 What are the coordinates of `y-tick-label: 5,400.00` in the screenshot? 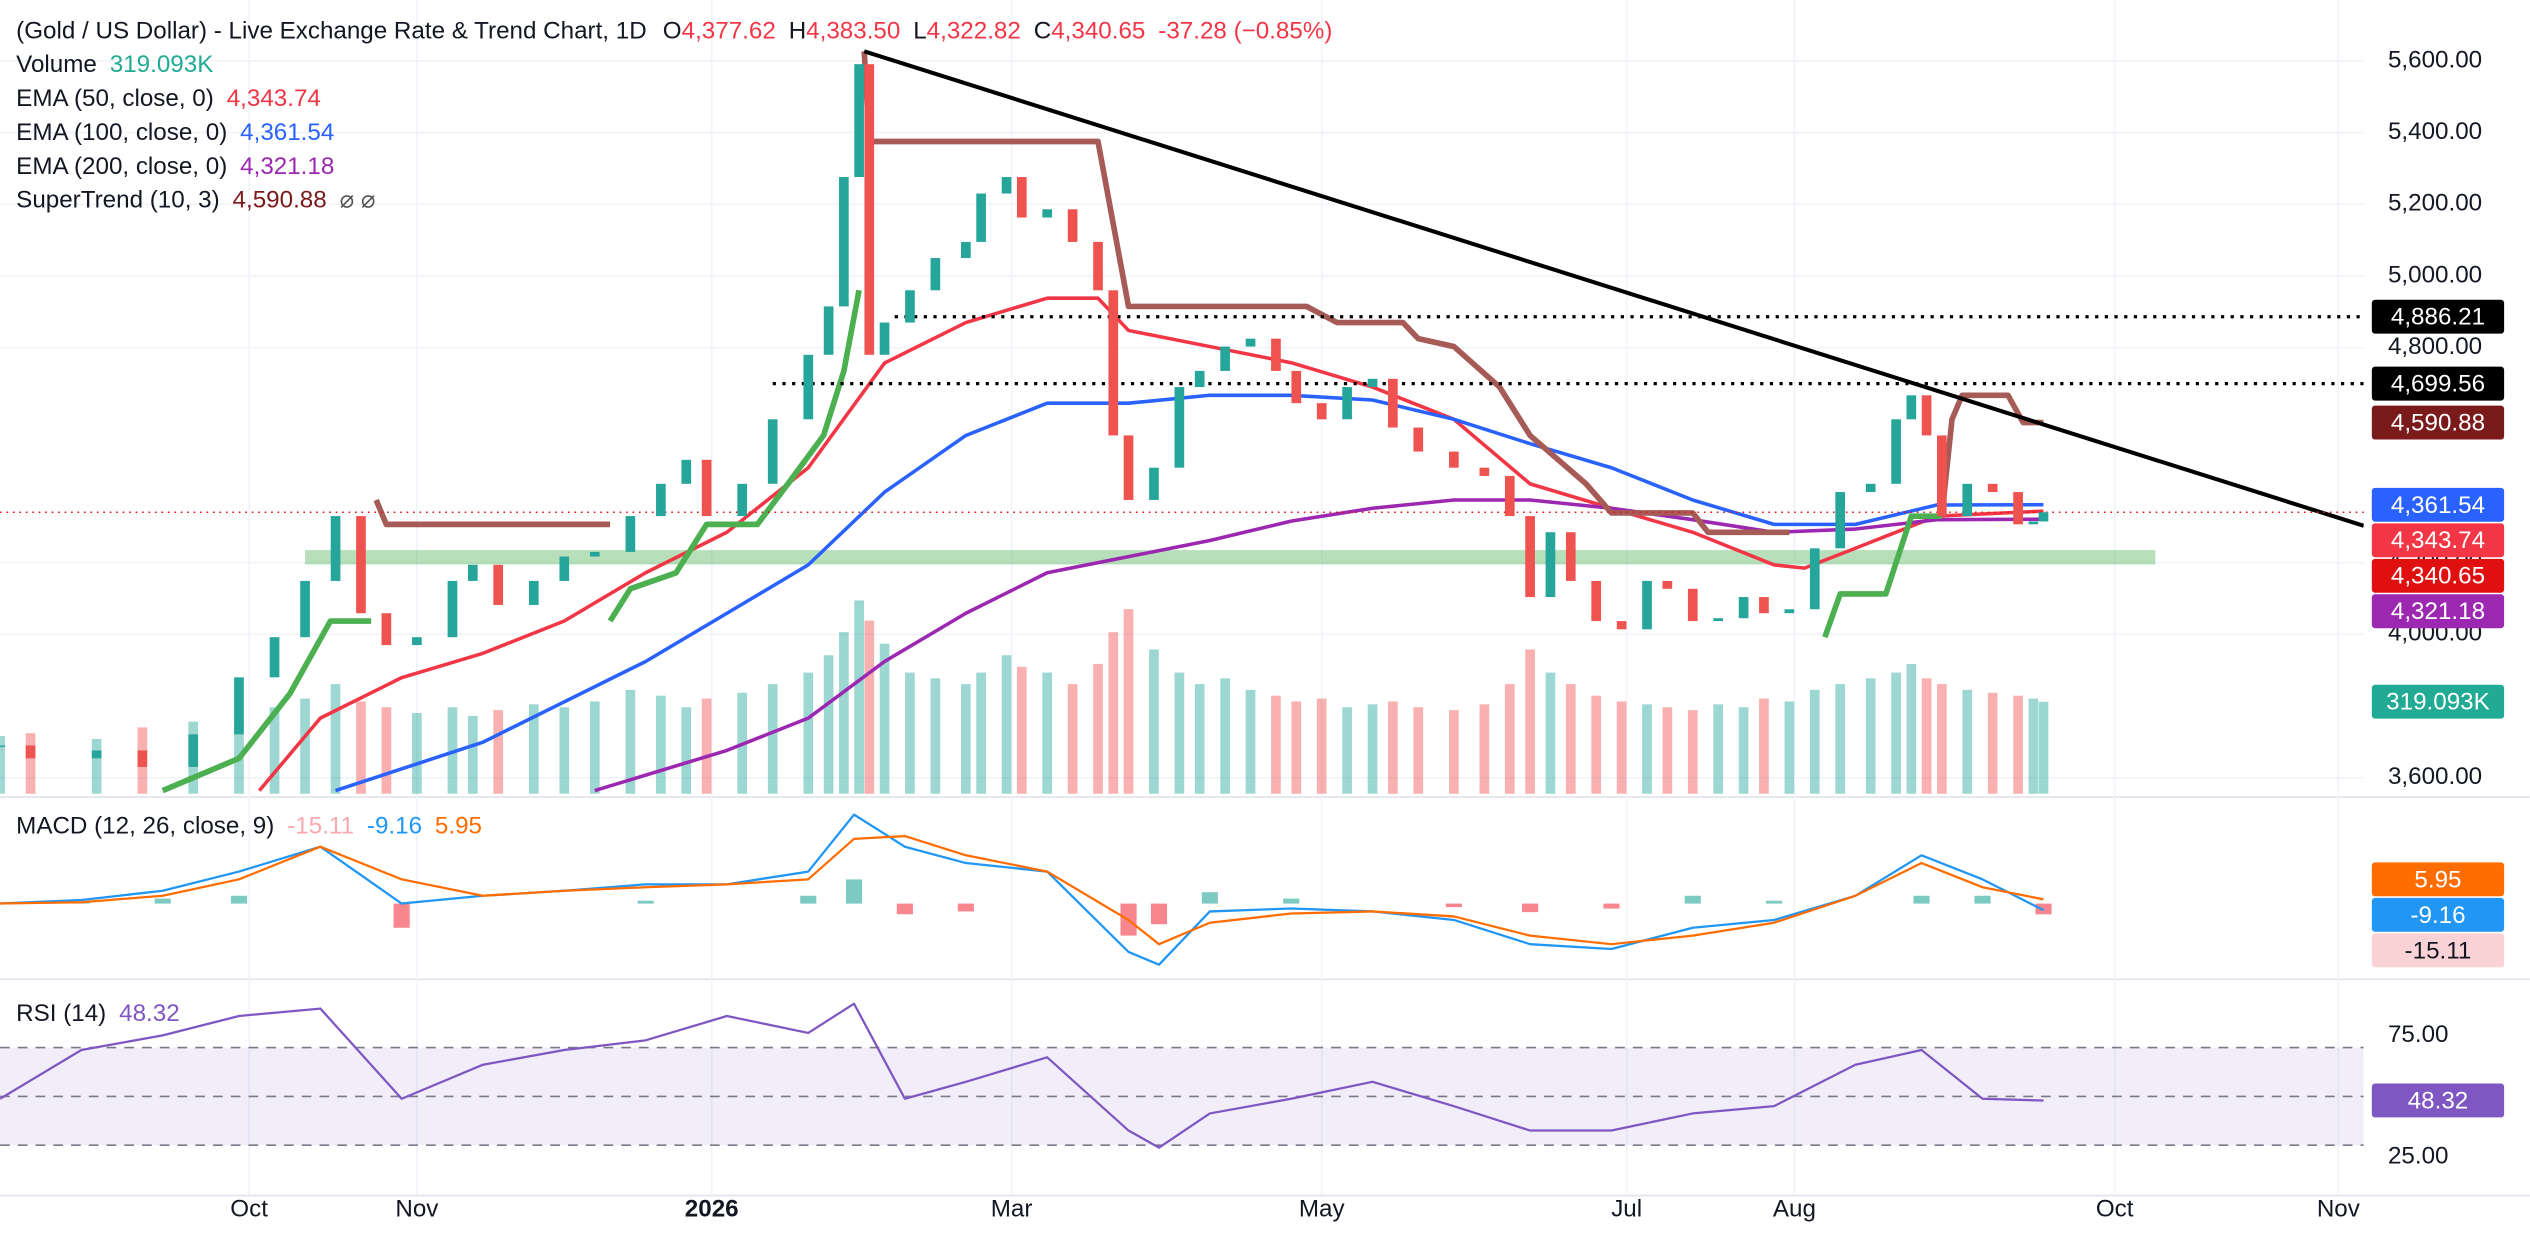 It's located at (2435, 131).